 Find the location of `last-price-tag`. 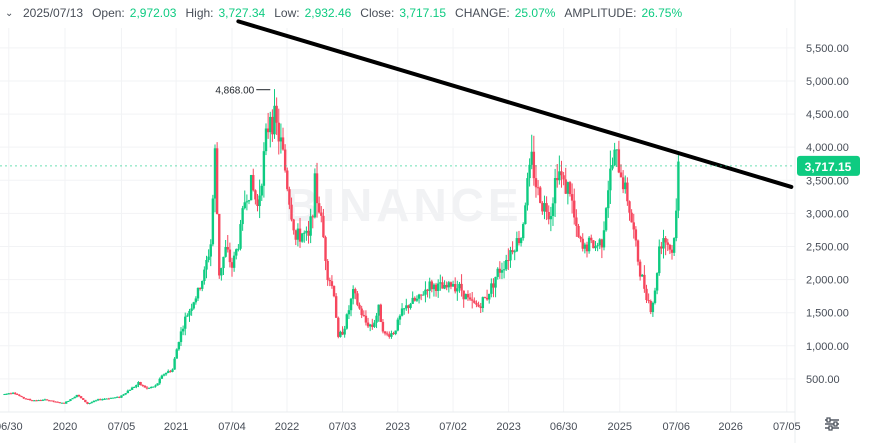

last-price-tag is located at coordinates (828, 165).